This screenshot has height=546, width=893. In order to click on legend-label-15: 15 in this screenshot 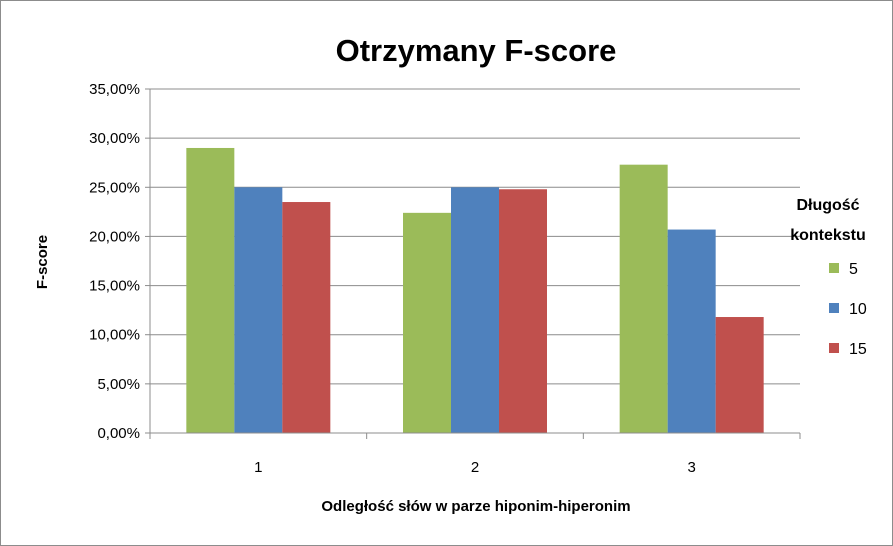, I will do `click(858, 349)`.